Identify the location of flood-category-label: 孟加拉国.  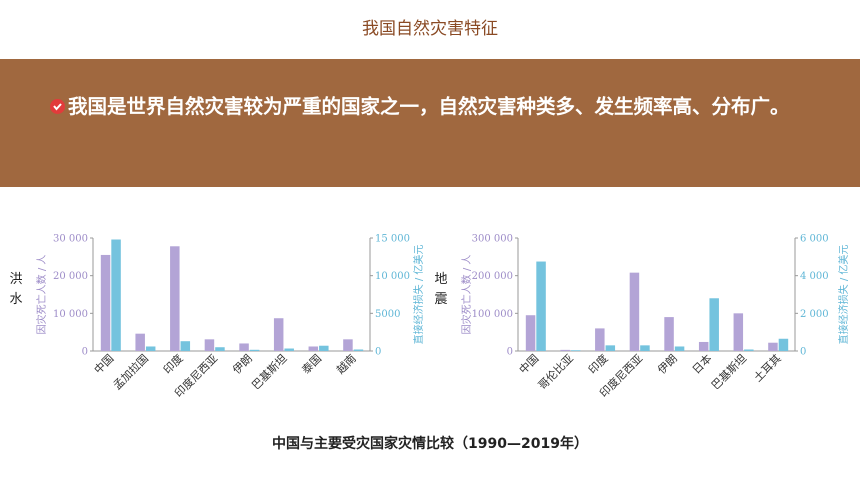
(130, 371).